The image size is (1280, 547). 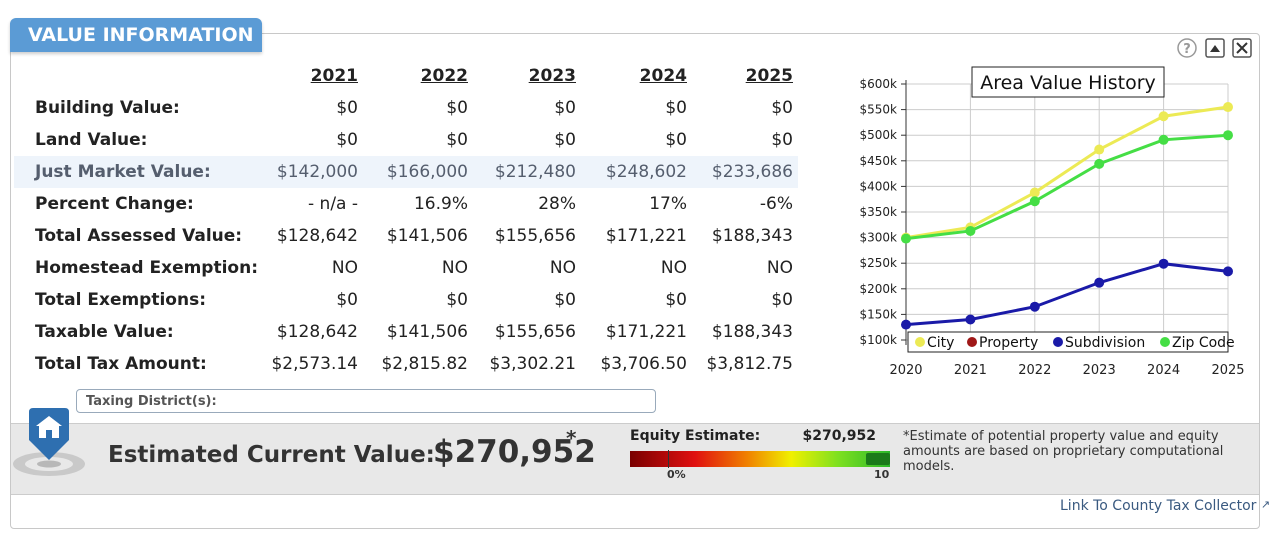 What do you see at coordinates (333, 204) in the screenshot?
I see `cell: - n/a -` at bounding box center [333, 204].